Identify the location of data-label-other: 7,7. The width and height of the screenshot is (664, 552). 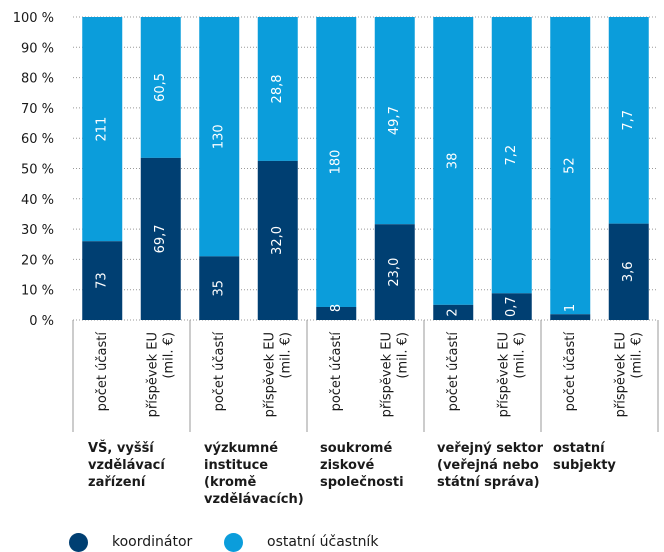
(628, 120).